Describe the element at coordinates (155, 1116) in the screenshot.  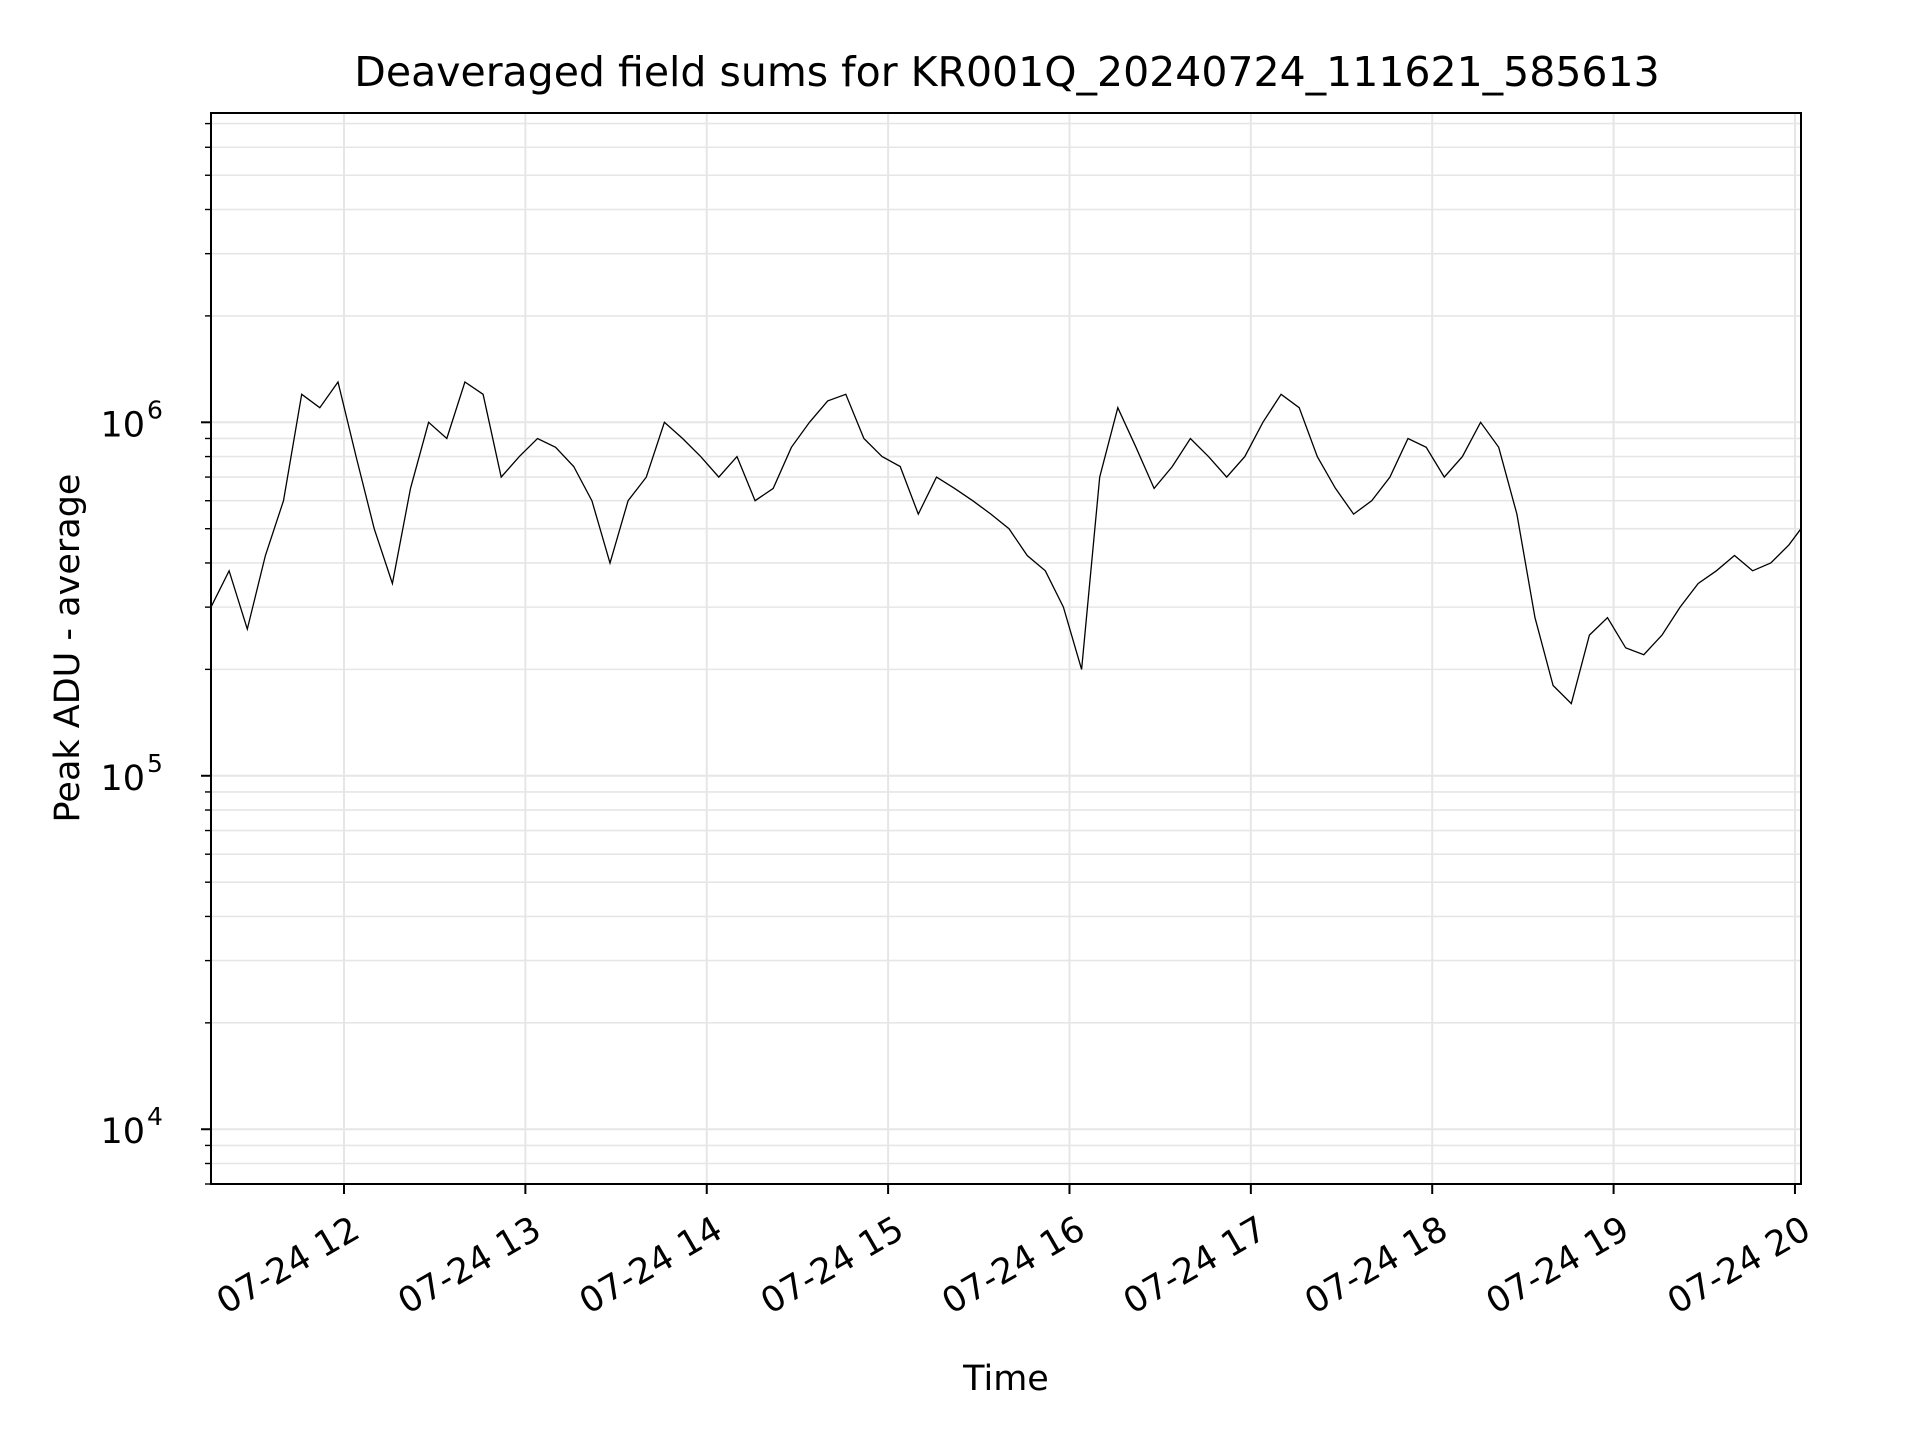
I see `y-tick-label-exponent: 4` at that location.